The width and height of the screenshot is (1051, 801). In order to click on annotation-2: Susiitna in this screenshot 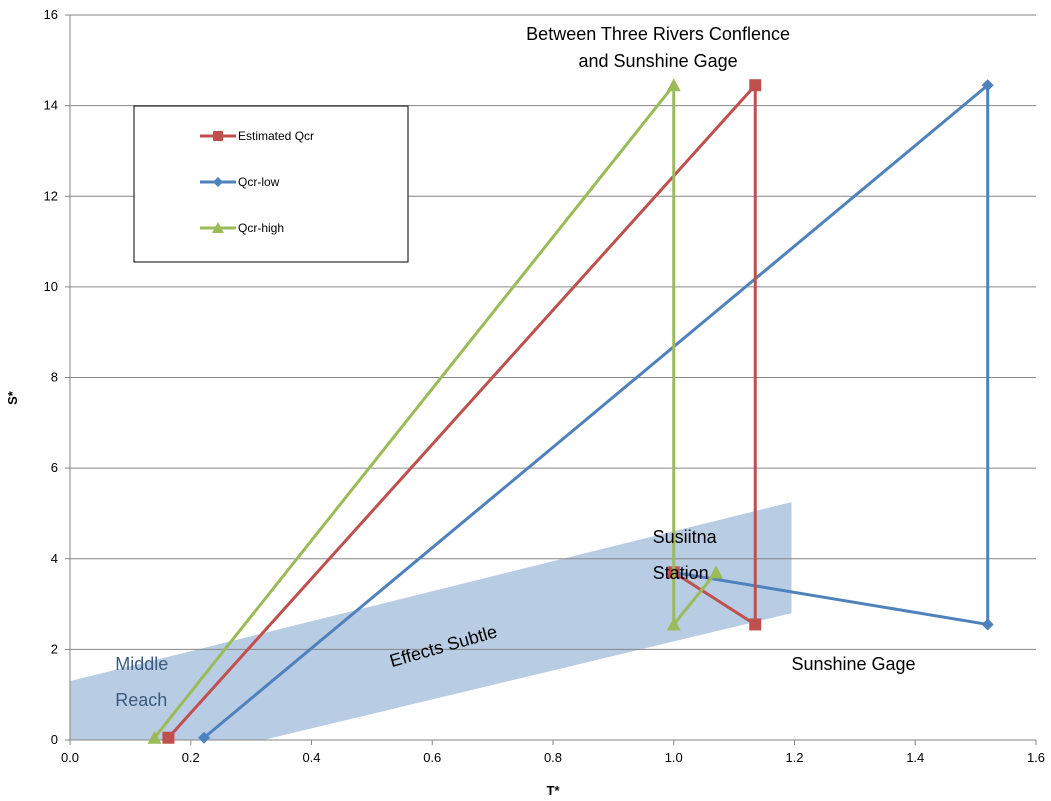, I will do `click(685, 537)`.